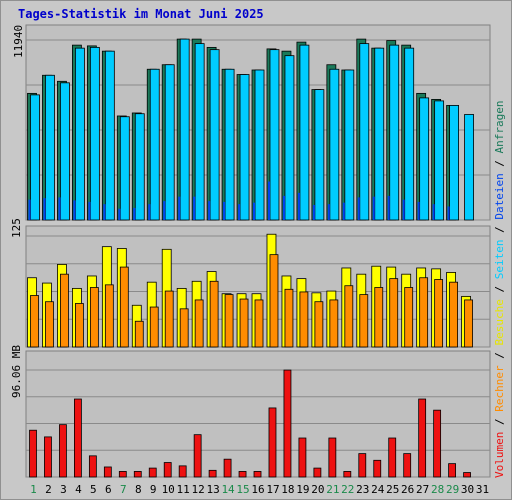 This screenshot has height=500, width=512. What do you see at coordinates (273, 489) in the screenshot?
I see `x-tick-label: 17` at bounding box center [273, 489].